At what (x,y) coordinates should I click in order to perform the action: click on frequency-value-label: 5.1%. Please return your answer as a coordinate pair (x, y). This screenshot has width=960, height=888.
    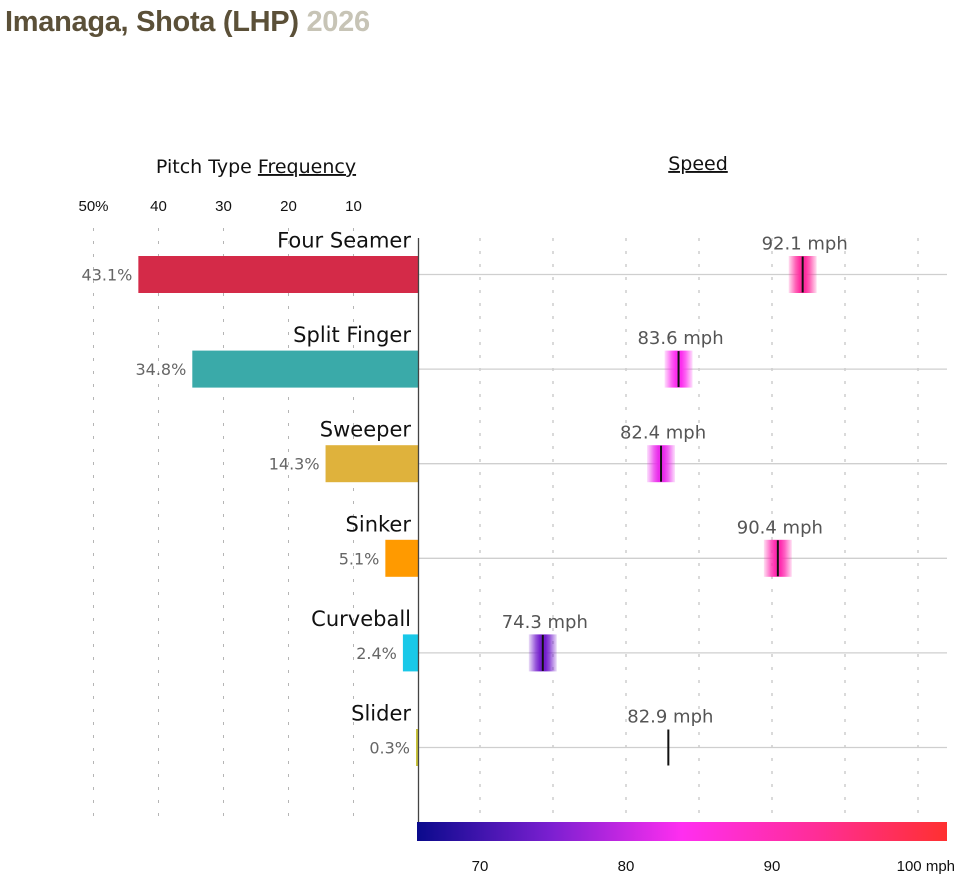
    Looking at the image, I should click on (359, 558).